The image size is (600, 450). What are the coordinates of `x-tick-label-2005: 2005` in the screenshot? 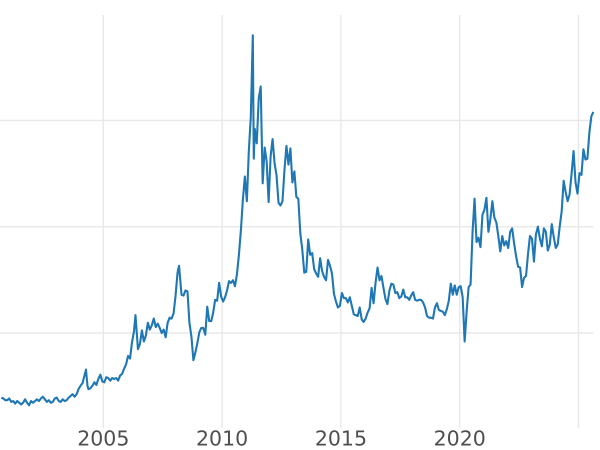 It's located at (103, 438).